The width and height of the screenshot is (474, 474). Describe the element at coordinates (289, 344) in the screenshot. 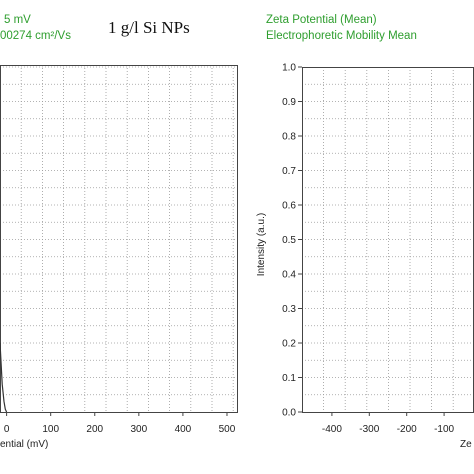

I see `right-y-tick-label: 0.2` at that location.